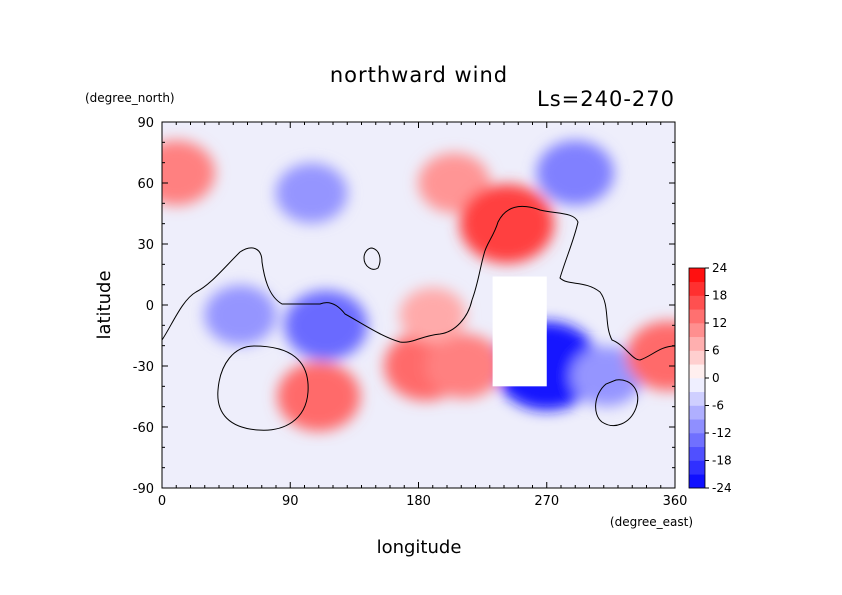 The width and height of the screenshot is (842, 595). Describe the element at coordinates (290, 501) in the screenshot. I see `x-tick-label: 90` at that location.